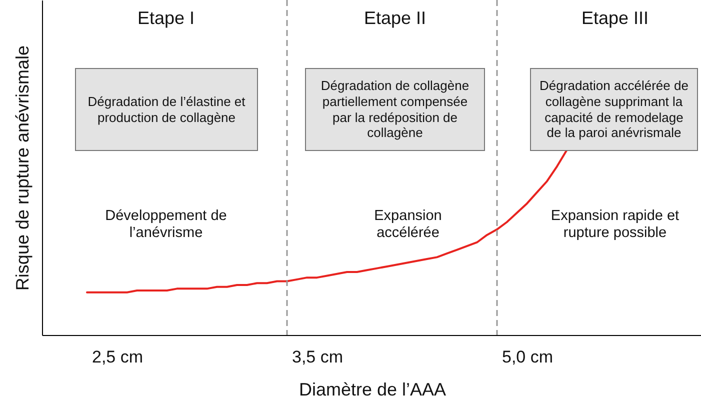 The height and width of the screenshot is (405, 701). I want to click on x-tick-label: 5,0 cm, so click(528, 357).